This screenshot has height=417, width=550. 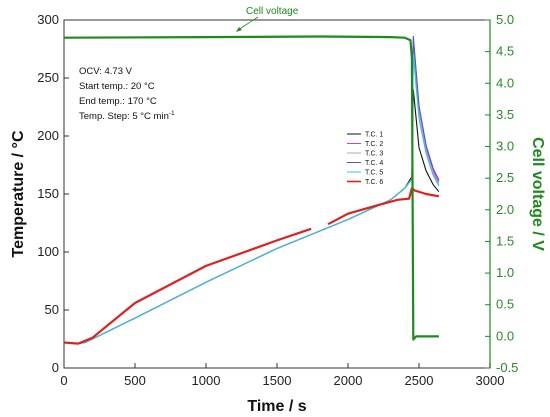 What do you see at coordinates (374, 154) in the screenshot?
I see `legend-label: T.C. 3` at bounding box center [374, 154].